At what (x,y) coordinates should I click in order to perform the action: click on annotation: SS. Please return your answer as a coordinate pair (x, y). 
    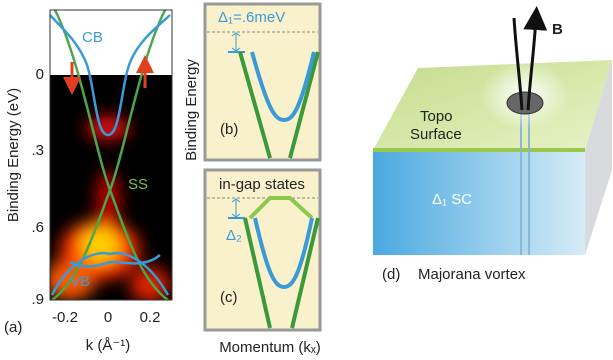
    Looking at the image, I should click on (138, 184).